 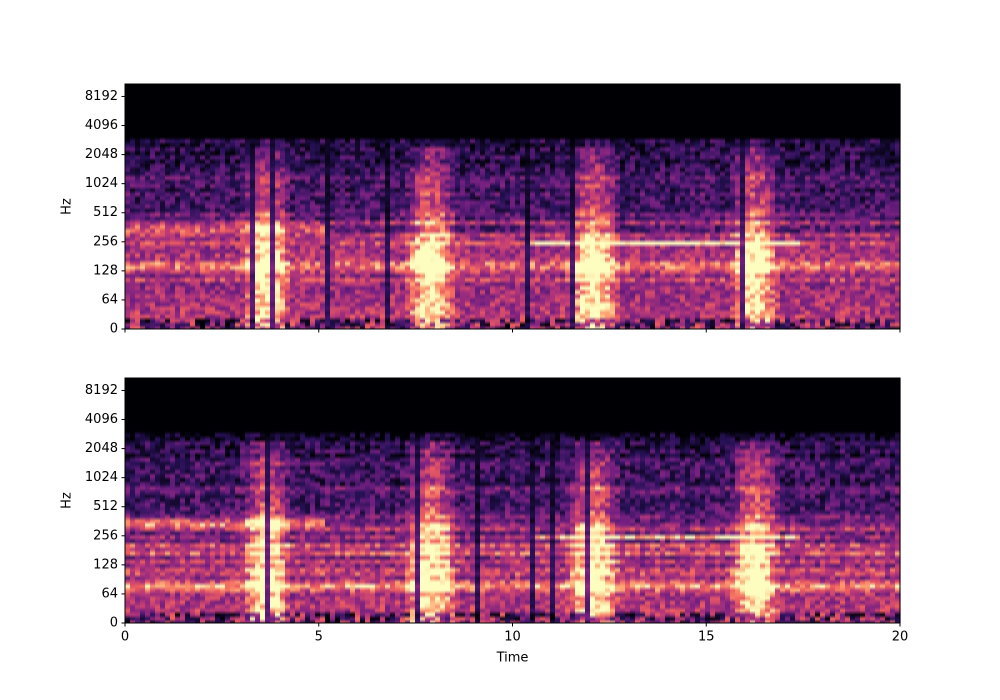 I want to click on x-tick-label: 20, so click(x=900, y=637).